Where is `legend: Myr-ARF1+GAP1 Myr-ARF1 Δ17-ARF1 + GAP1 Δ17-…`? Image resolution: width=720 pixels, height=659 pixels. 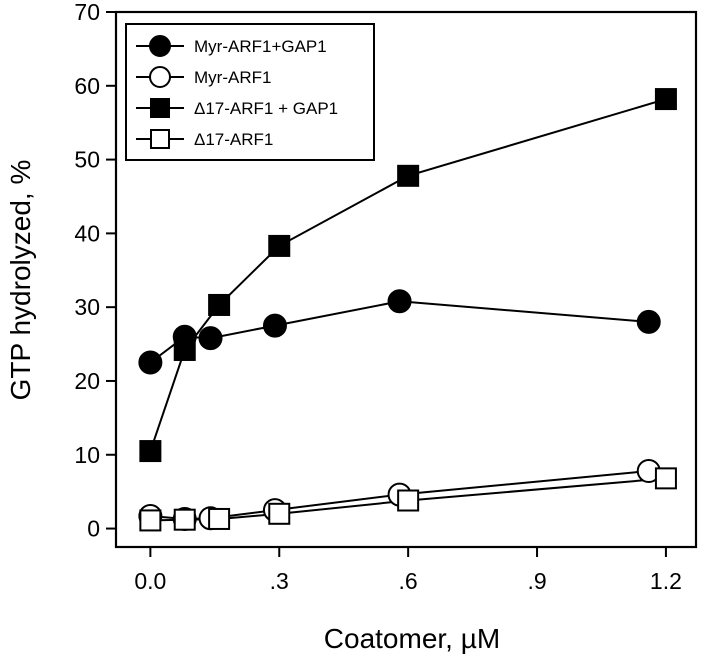
legend: Myr-ARF1+GAP1 Myr-ARF1 Δ17-ARF1 + GAP1 Δ17-… is located at coordinates (250, 92).